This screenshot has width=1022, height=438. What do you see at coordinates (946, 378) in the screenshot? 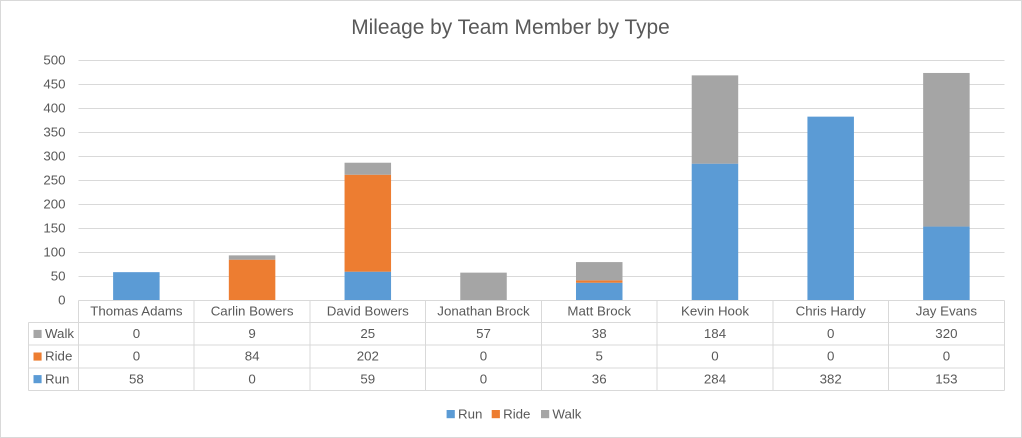
I see `svg-text: 153` at bounding box center [946, 378].